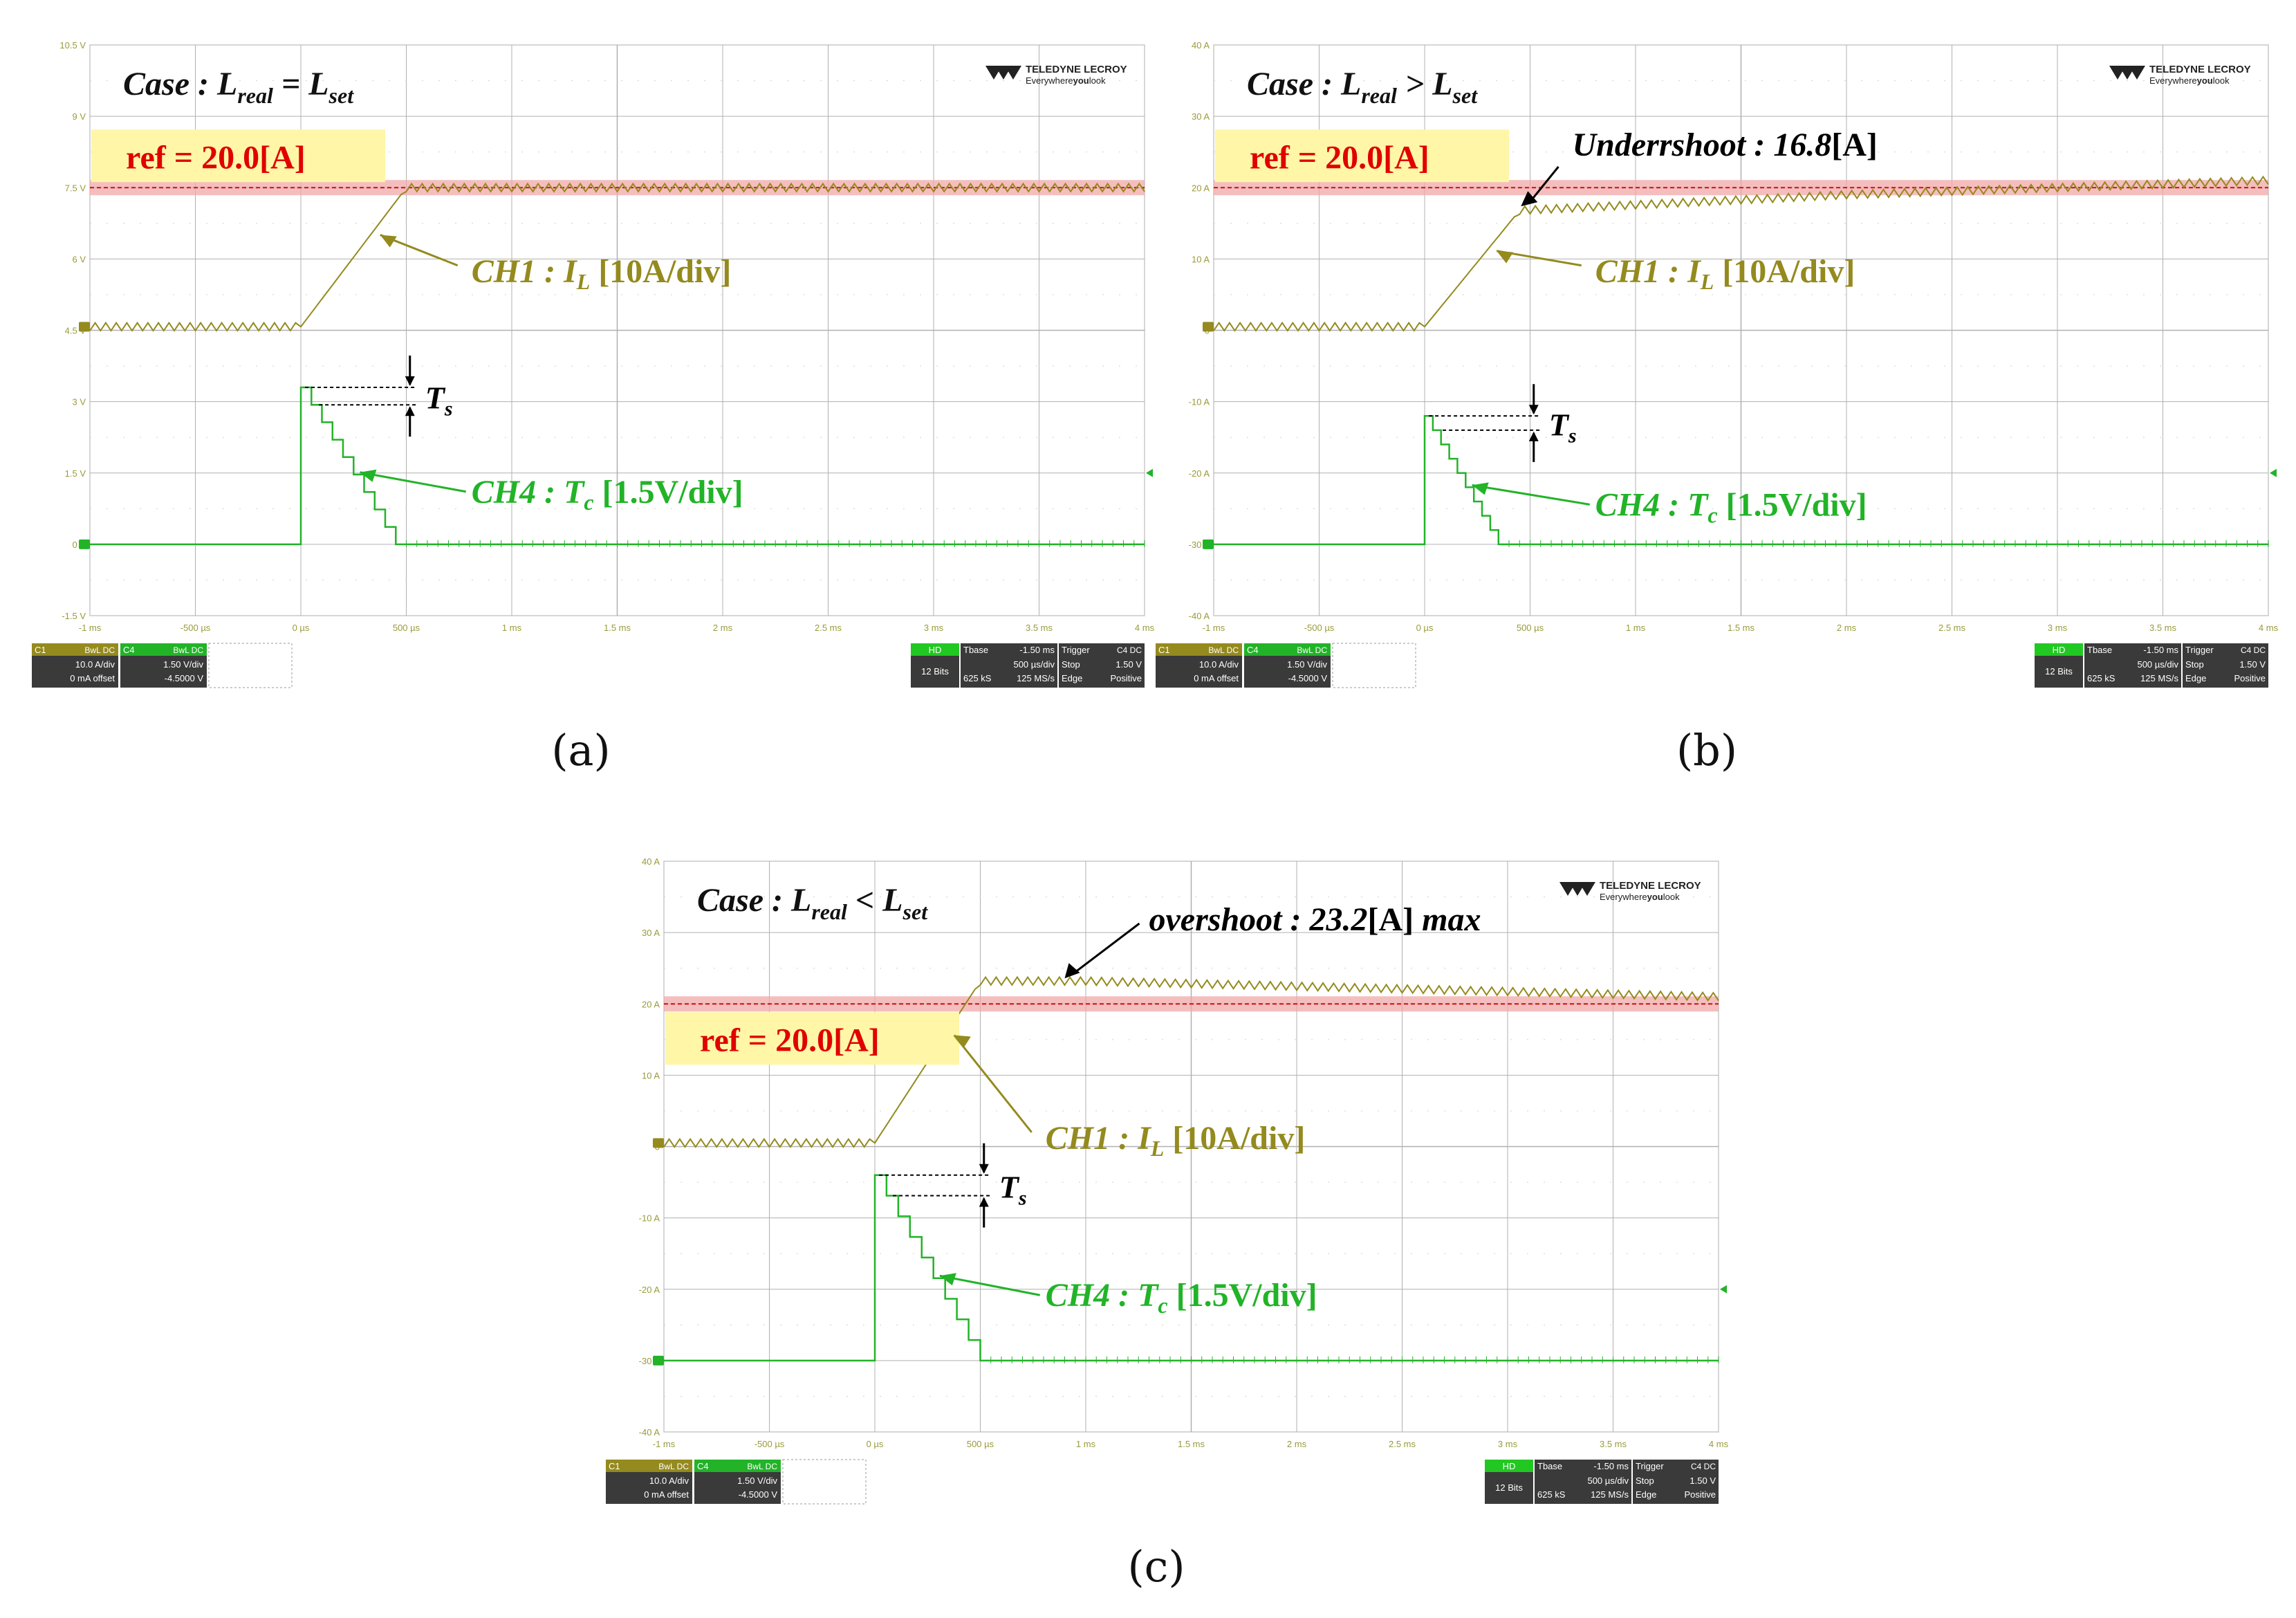 The width and height of the screenshot is (2296, 1618). Describe the element at coordinates (1107, 948) in the screenshot. I see `annotation-arrow` at that location.